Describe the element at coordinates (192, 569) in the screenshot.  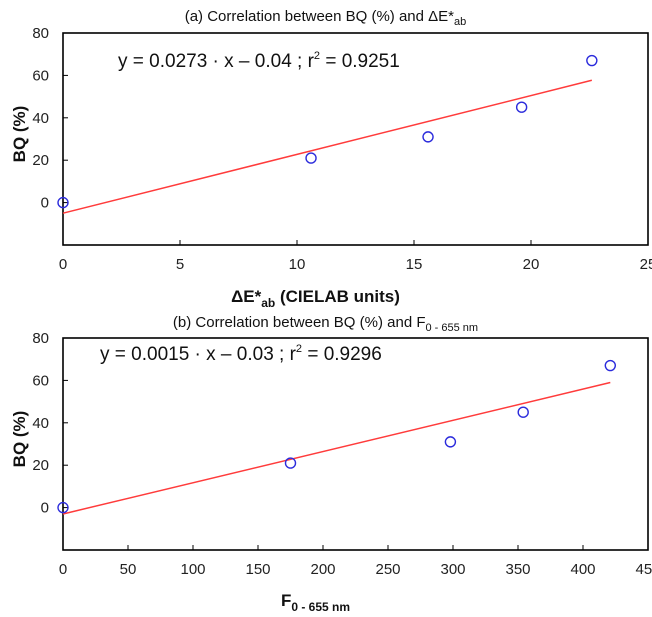
I see `x-tick-label-b: 100` at that location.